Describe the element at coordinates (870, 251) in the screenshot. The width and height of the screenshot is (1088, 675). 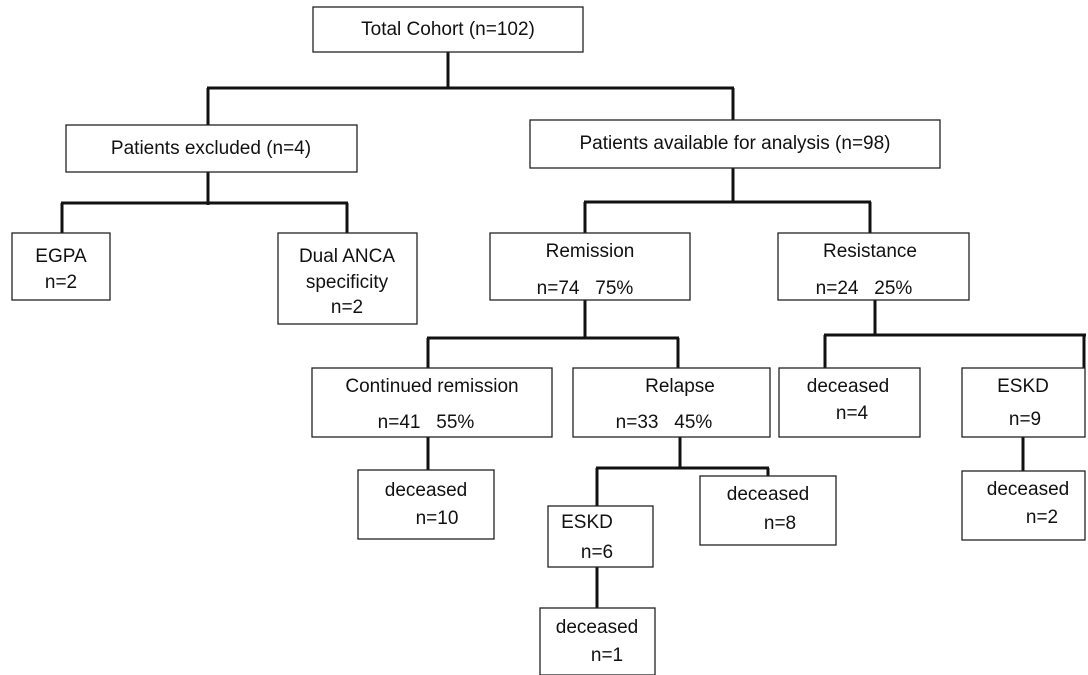
I see `node-text: Resistance` at that location.